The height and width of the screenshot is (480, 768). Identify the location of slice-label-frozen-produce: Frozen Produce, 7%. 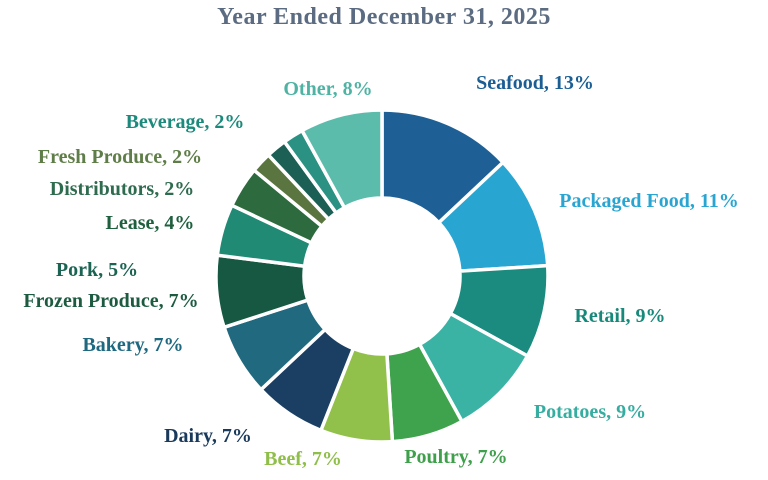
(111, 301).